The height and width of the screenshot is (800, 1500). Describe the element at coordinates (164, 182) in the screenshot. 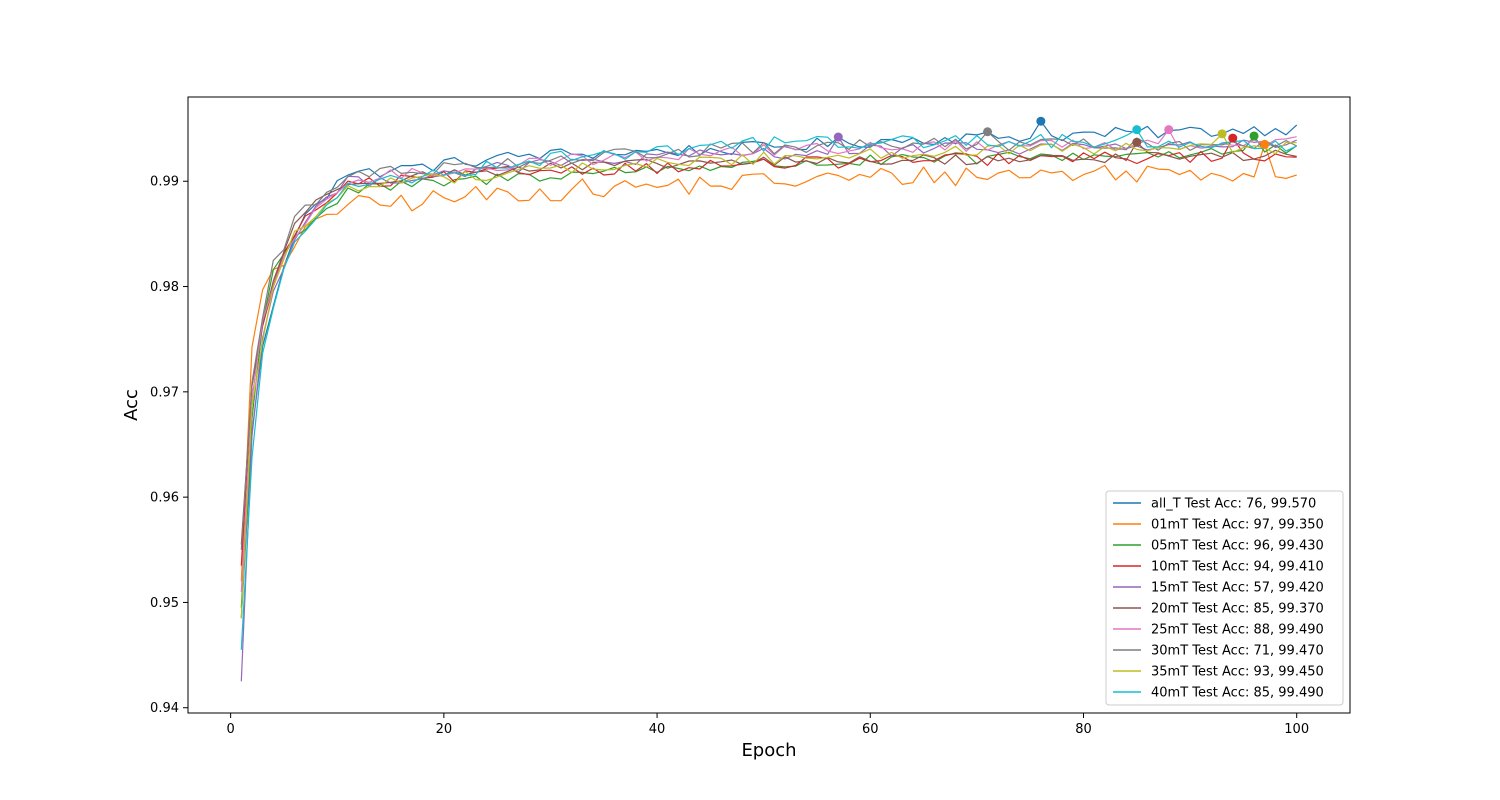

I see `y-tick-label: 0.99` at that location.